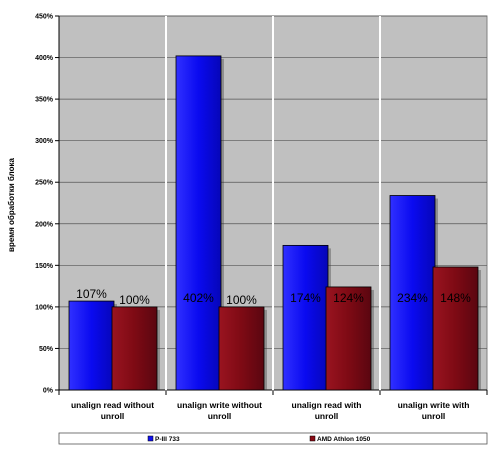 The height and width of the screenshot is (461, 499). Describe the element at coordinates (412, 298) in the screenshot. I see `data-label: 234%` at that location.